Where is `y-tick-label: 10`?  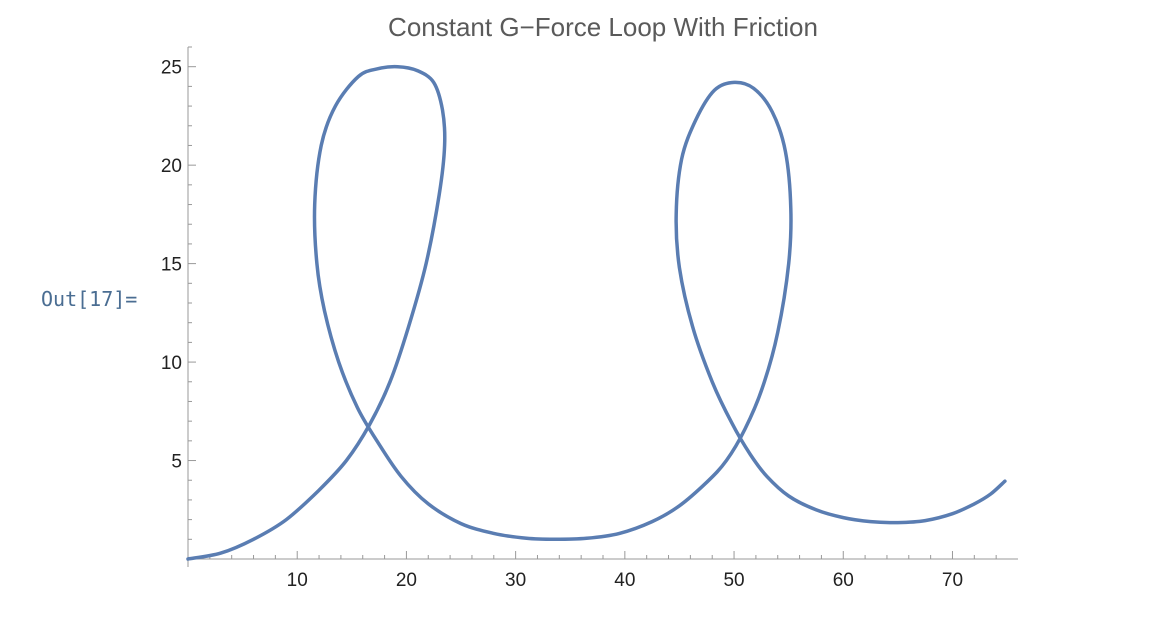 y-tick-label: 10 is located at coordinates (171, 363).